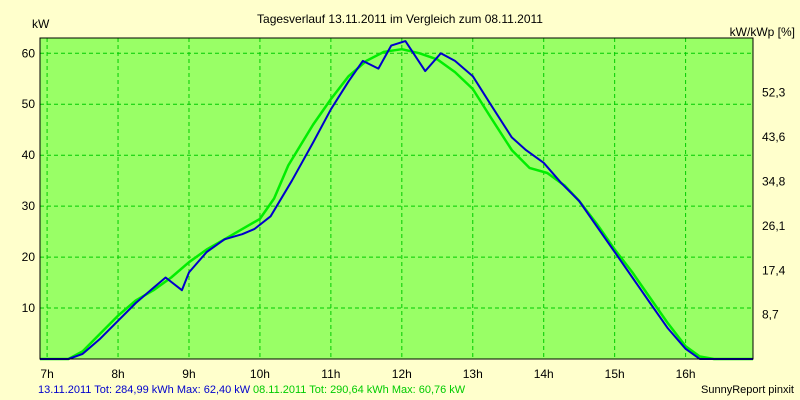 Image resolution: width=800 pixels, height=400 pixels. I want to click on x-tick-label: 14h, so click(544, 374).